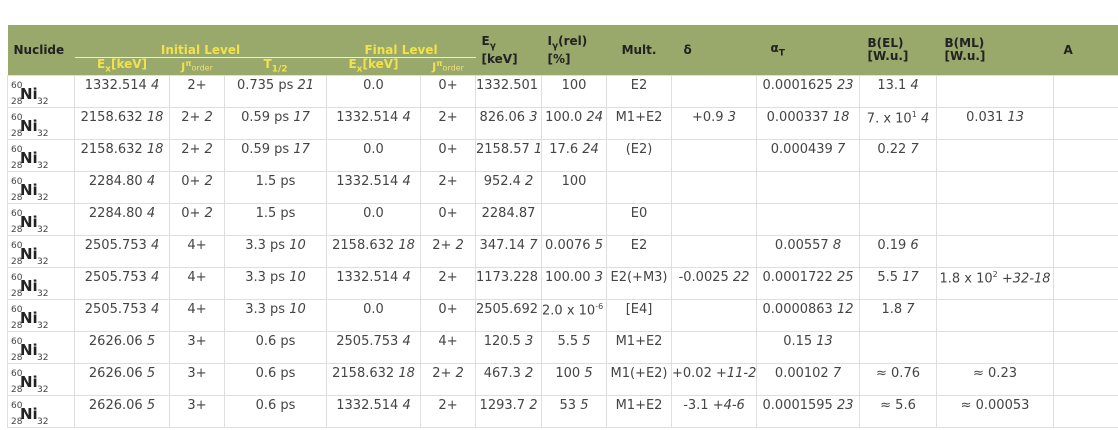 This screenshot has width=1118, height=430. Describe the element at coordinates (406, 406) in the screenshot. I see `final-energy-cell-uncertainty: 4` at that location.